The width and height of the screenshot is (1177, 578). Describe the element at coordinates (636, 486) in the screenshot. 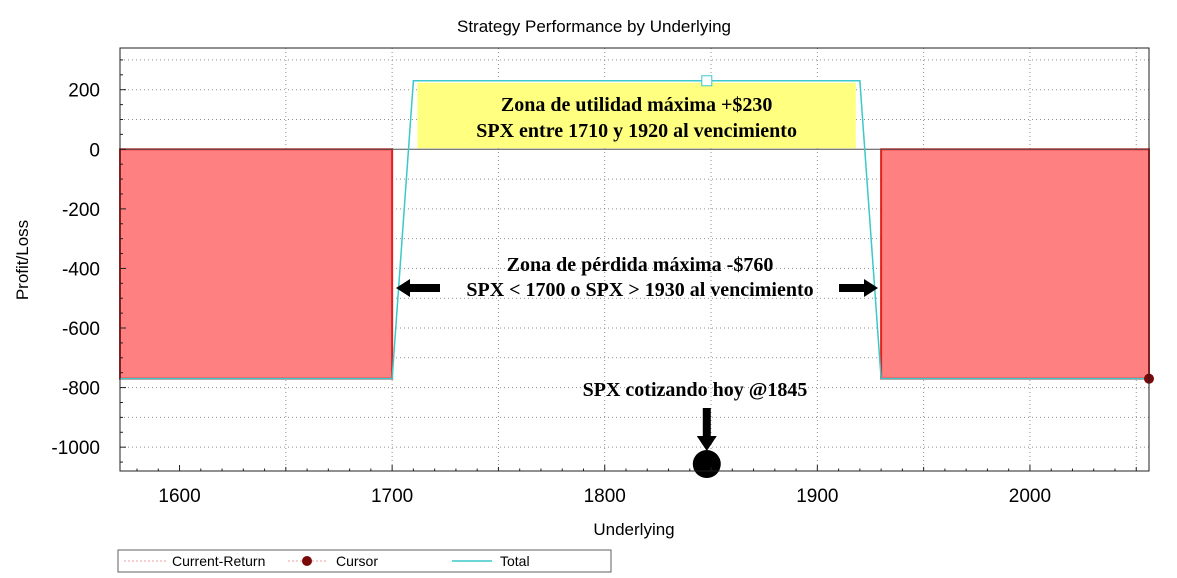

I see `x-axis-ticks: 1600 1700 1800 1900 2000` at that location.